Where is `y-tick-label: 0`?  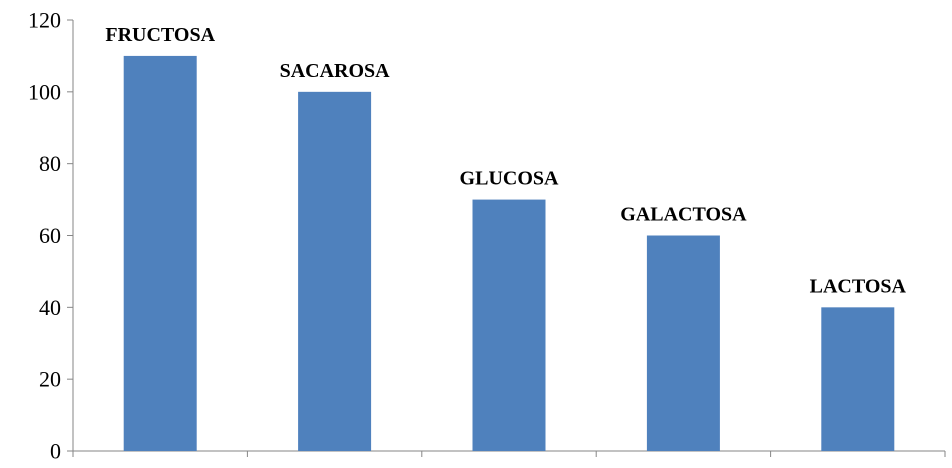 y-tick-label: 0 is located at coordinates (55, 451).